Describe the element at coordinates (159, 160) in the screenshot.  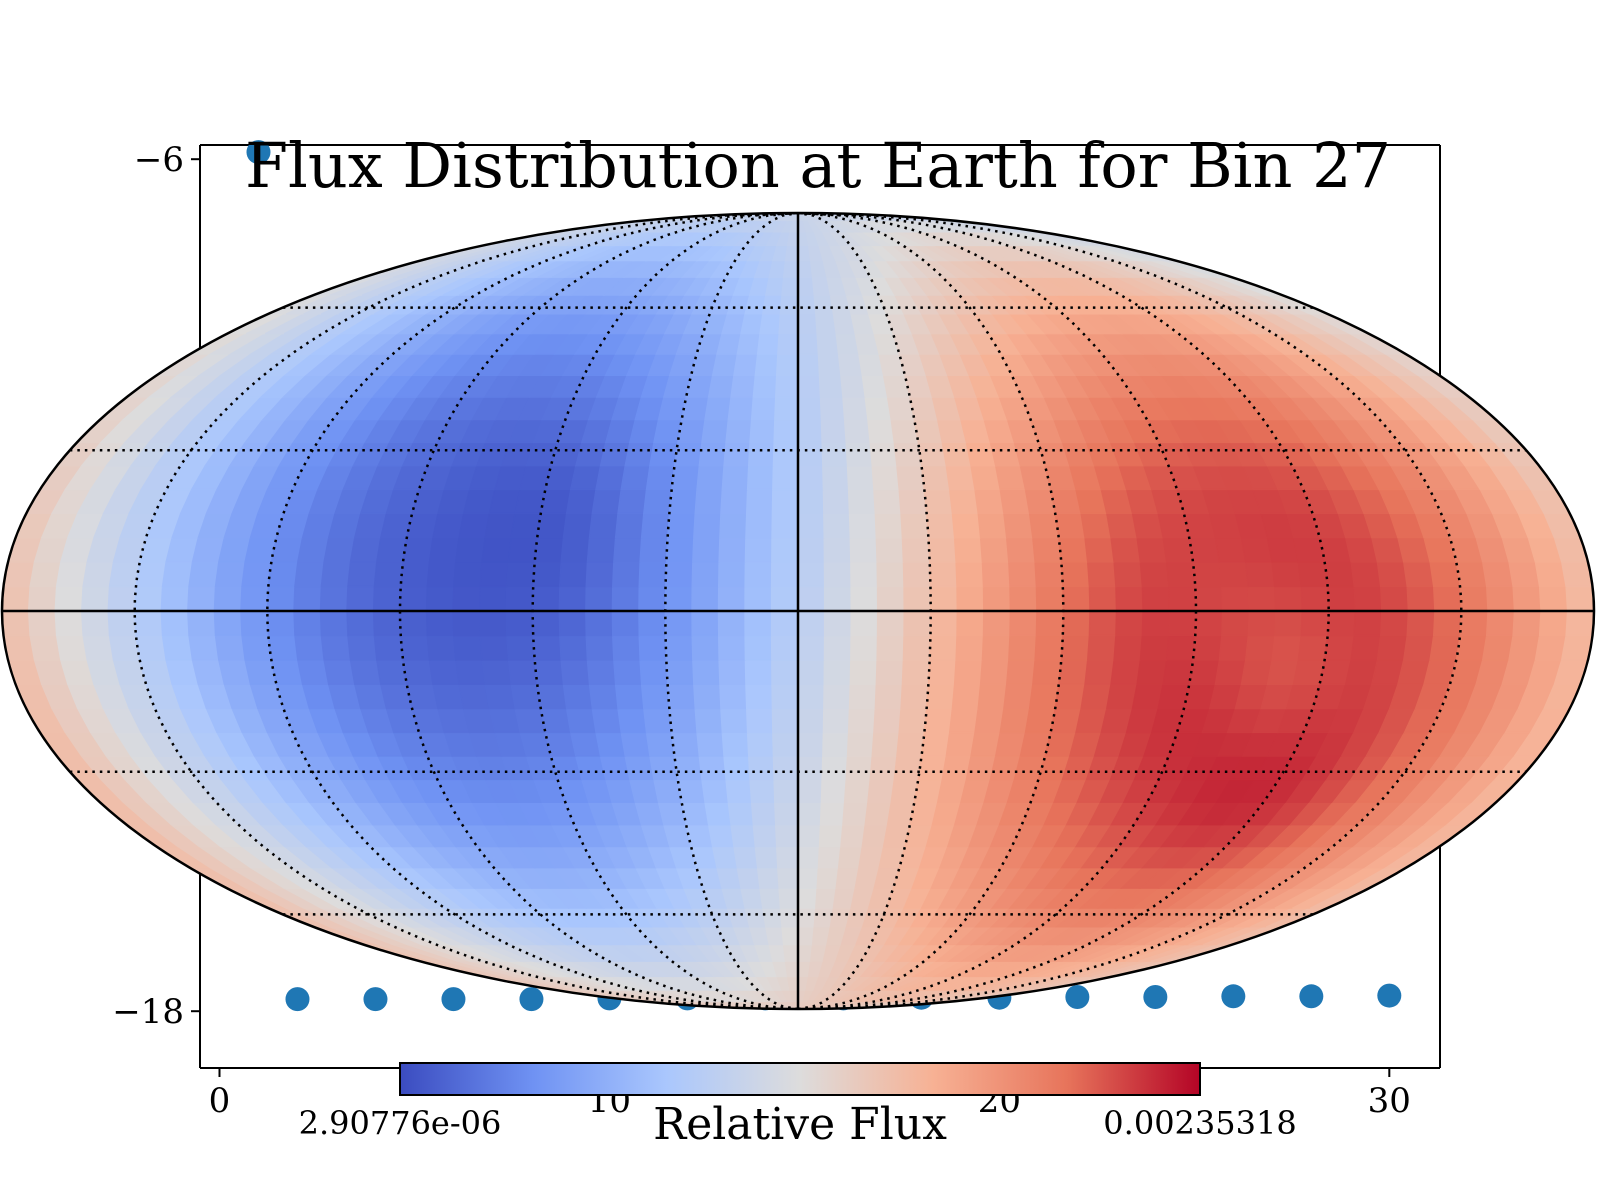
I see `y-tick-label: −6` at that location.